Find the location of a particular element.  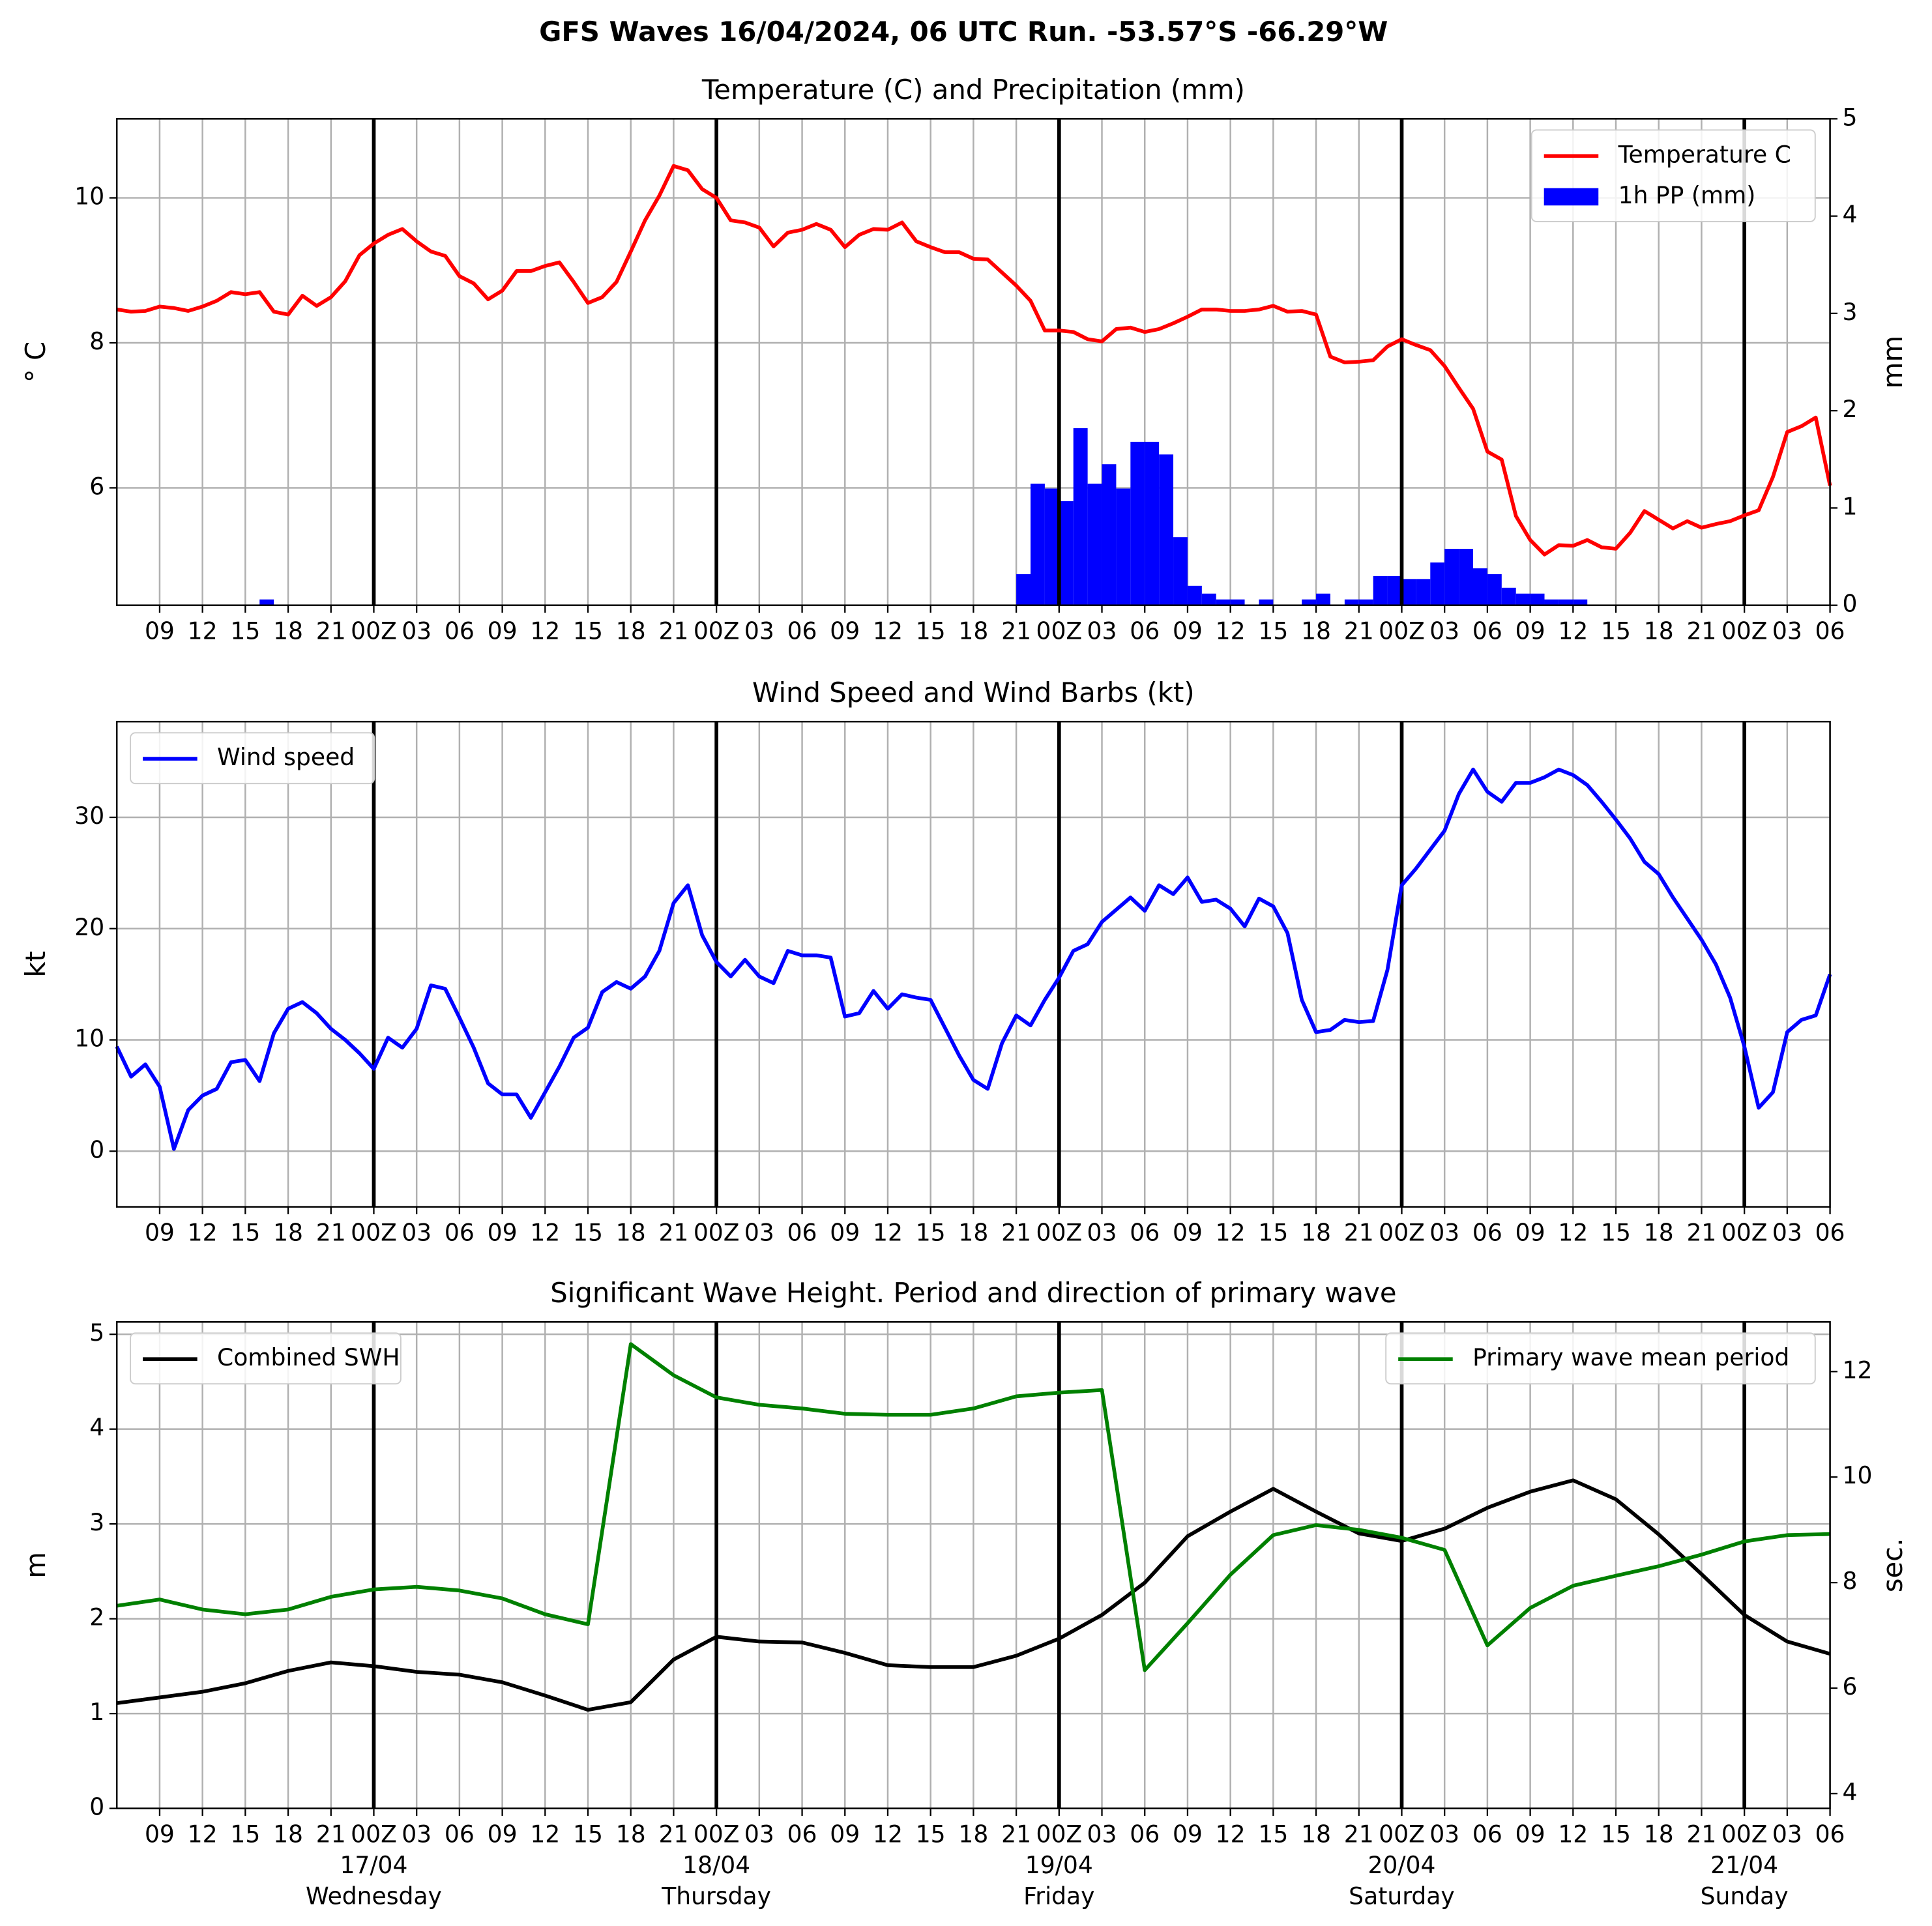

y-tick-label: 5 is located at coordinates (96, 1333).